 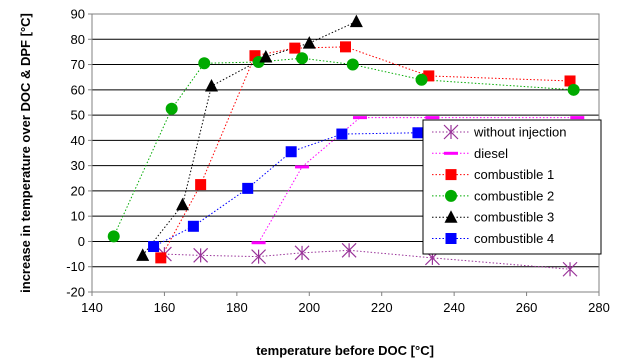 I want to click on x-tick-label: 160, so click(x=165, y=307).